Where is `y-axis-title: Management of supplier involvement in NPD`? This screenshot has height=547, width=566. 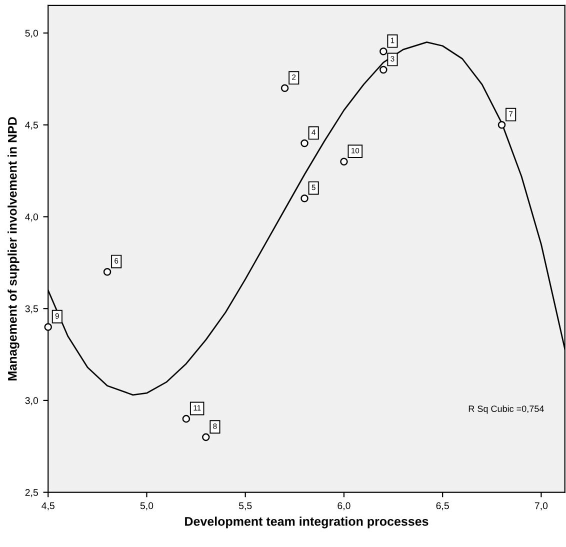 y-axis-title: Management of supplier involvement in NPD is located at coordinates (14, 248).